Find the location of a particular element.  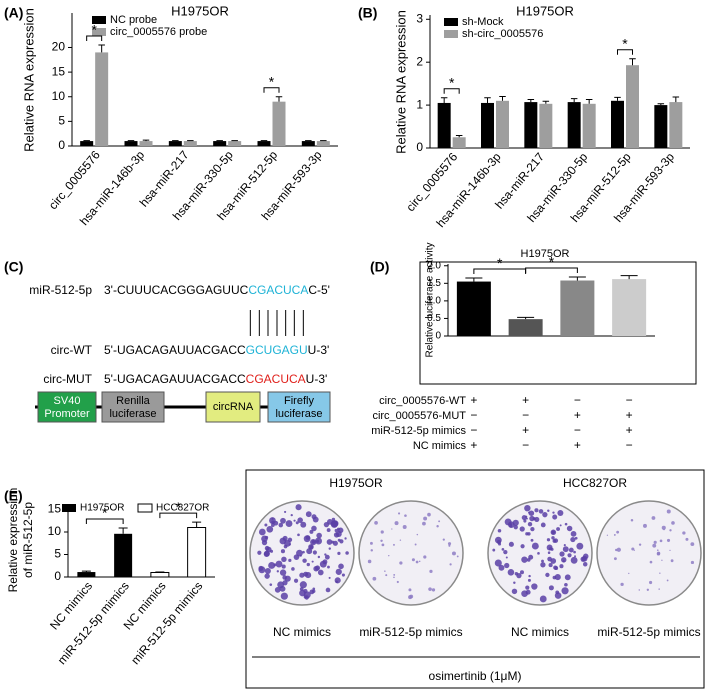

y-tick-label: 5 is located at coordinates (57, 554).